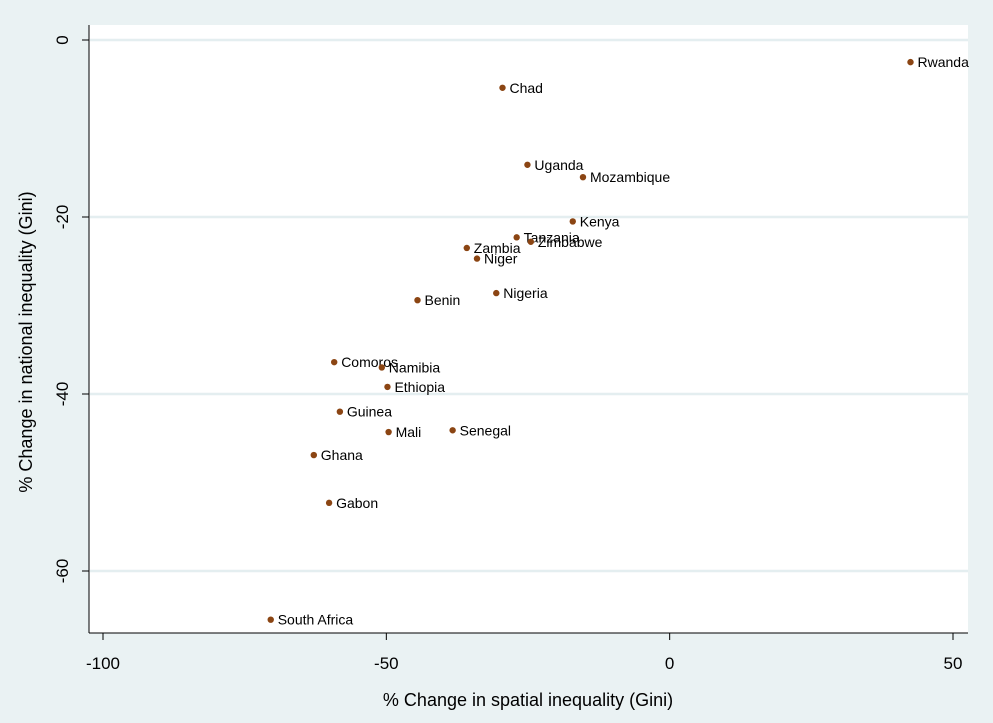 The width and height of the screenshot is (993, 723). I want to click on point-label: Kenya, so click(600, 221).